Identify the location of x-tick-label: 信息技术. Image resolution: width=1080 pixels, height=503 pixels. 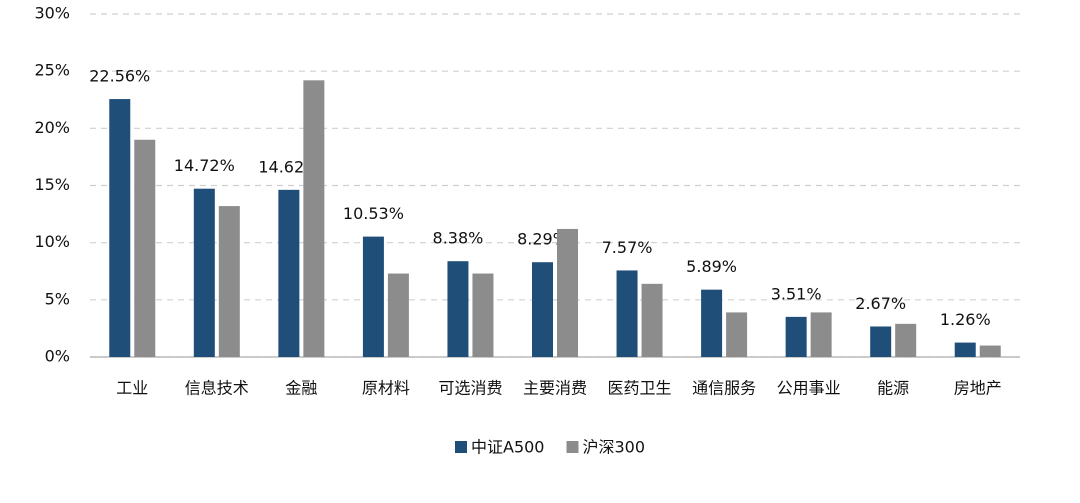
(217, 388).